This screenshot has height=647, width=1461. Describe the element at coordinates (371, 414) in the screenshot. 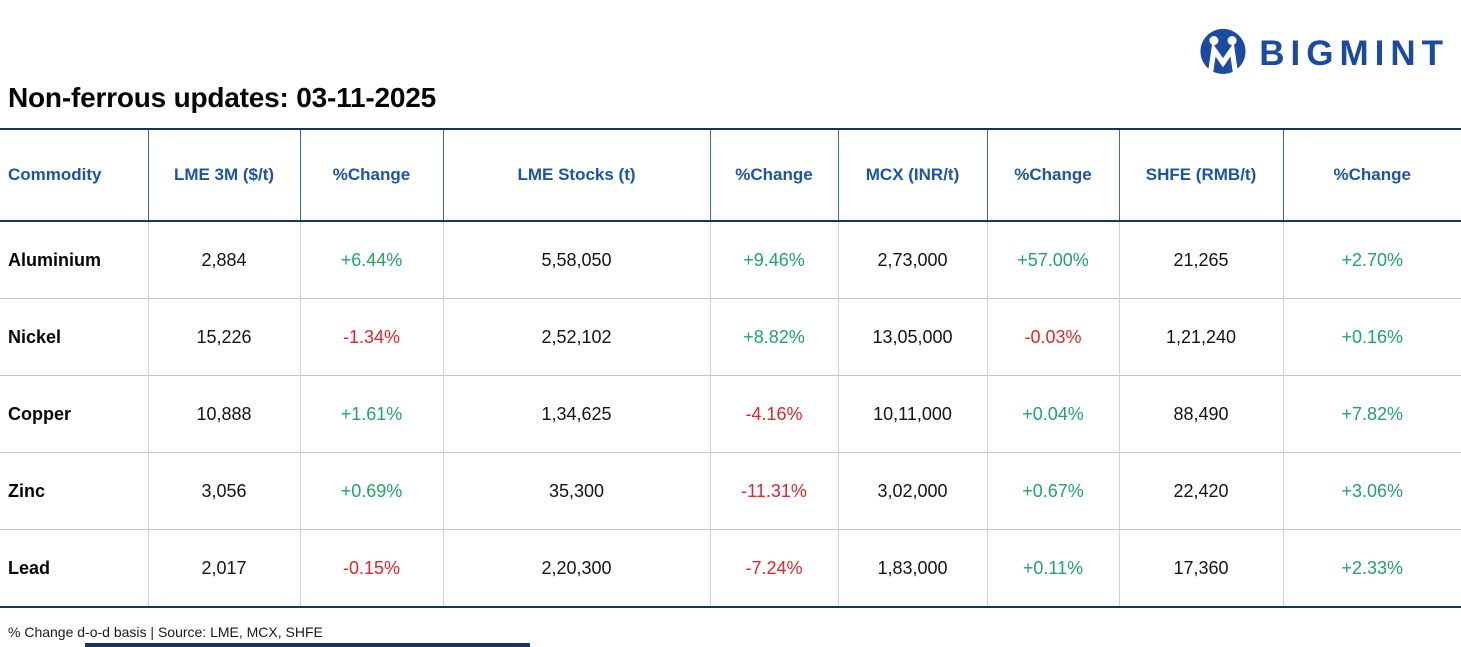

I see `pct-change-cell: +1.61%` at that location.